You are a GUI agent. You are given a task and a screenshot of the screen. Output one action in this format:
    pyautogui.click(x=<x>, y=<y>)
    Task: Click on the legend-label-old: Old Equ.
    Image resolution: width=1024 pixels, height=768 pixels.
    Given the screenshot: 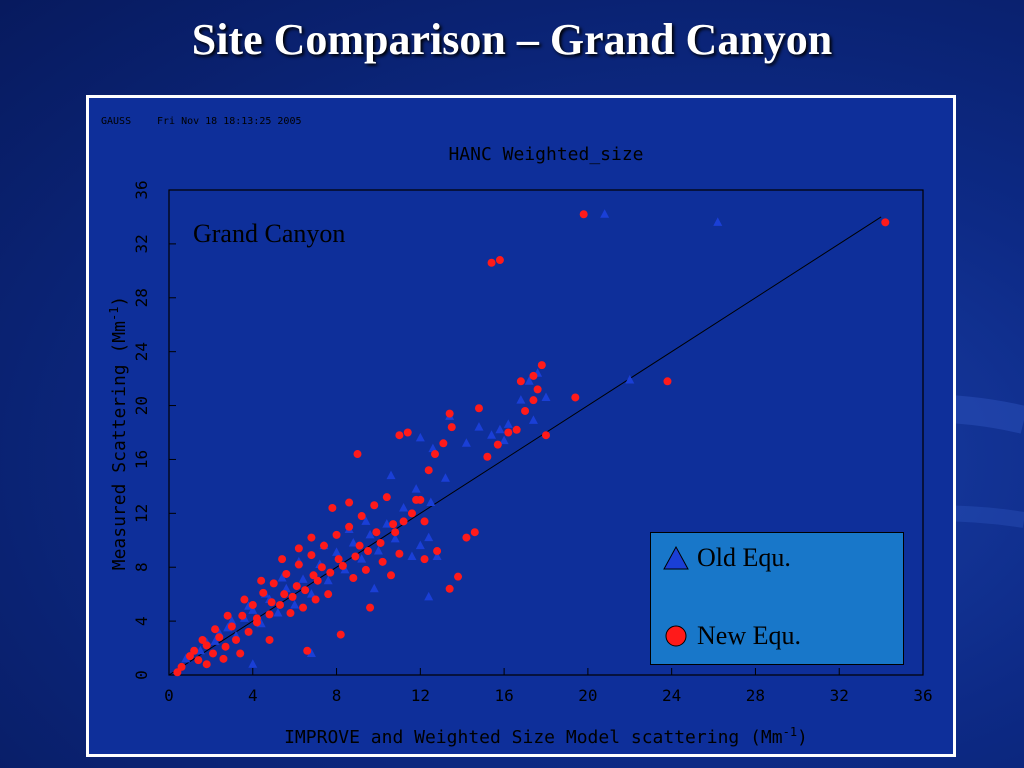 What is the action you would take?
    pyautogui.click(x=744, y=557)
    